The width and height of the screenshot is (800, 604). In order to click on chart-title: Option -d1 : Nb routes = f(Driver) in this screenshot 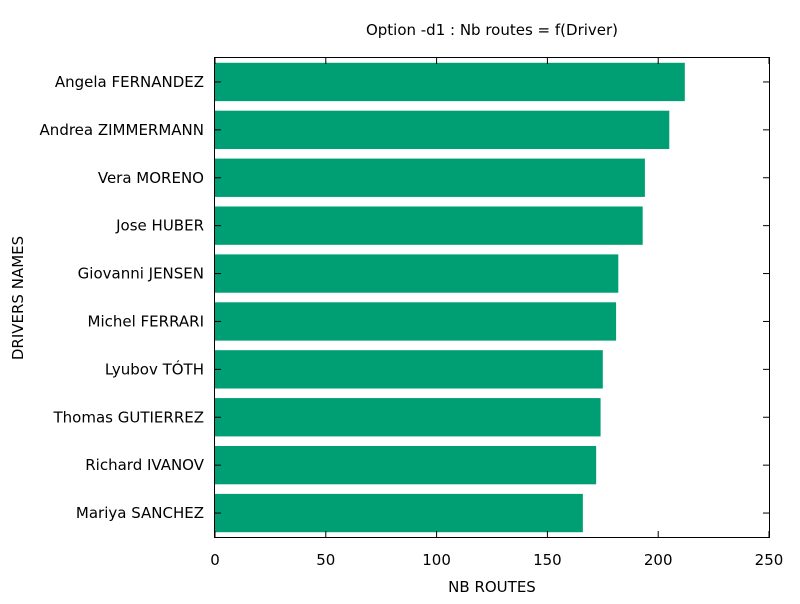, I will do `click(492, 30)`.